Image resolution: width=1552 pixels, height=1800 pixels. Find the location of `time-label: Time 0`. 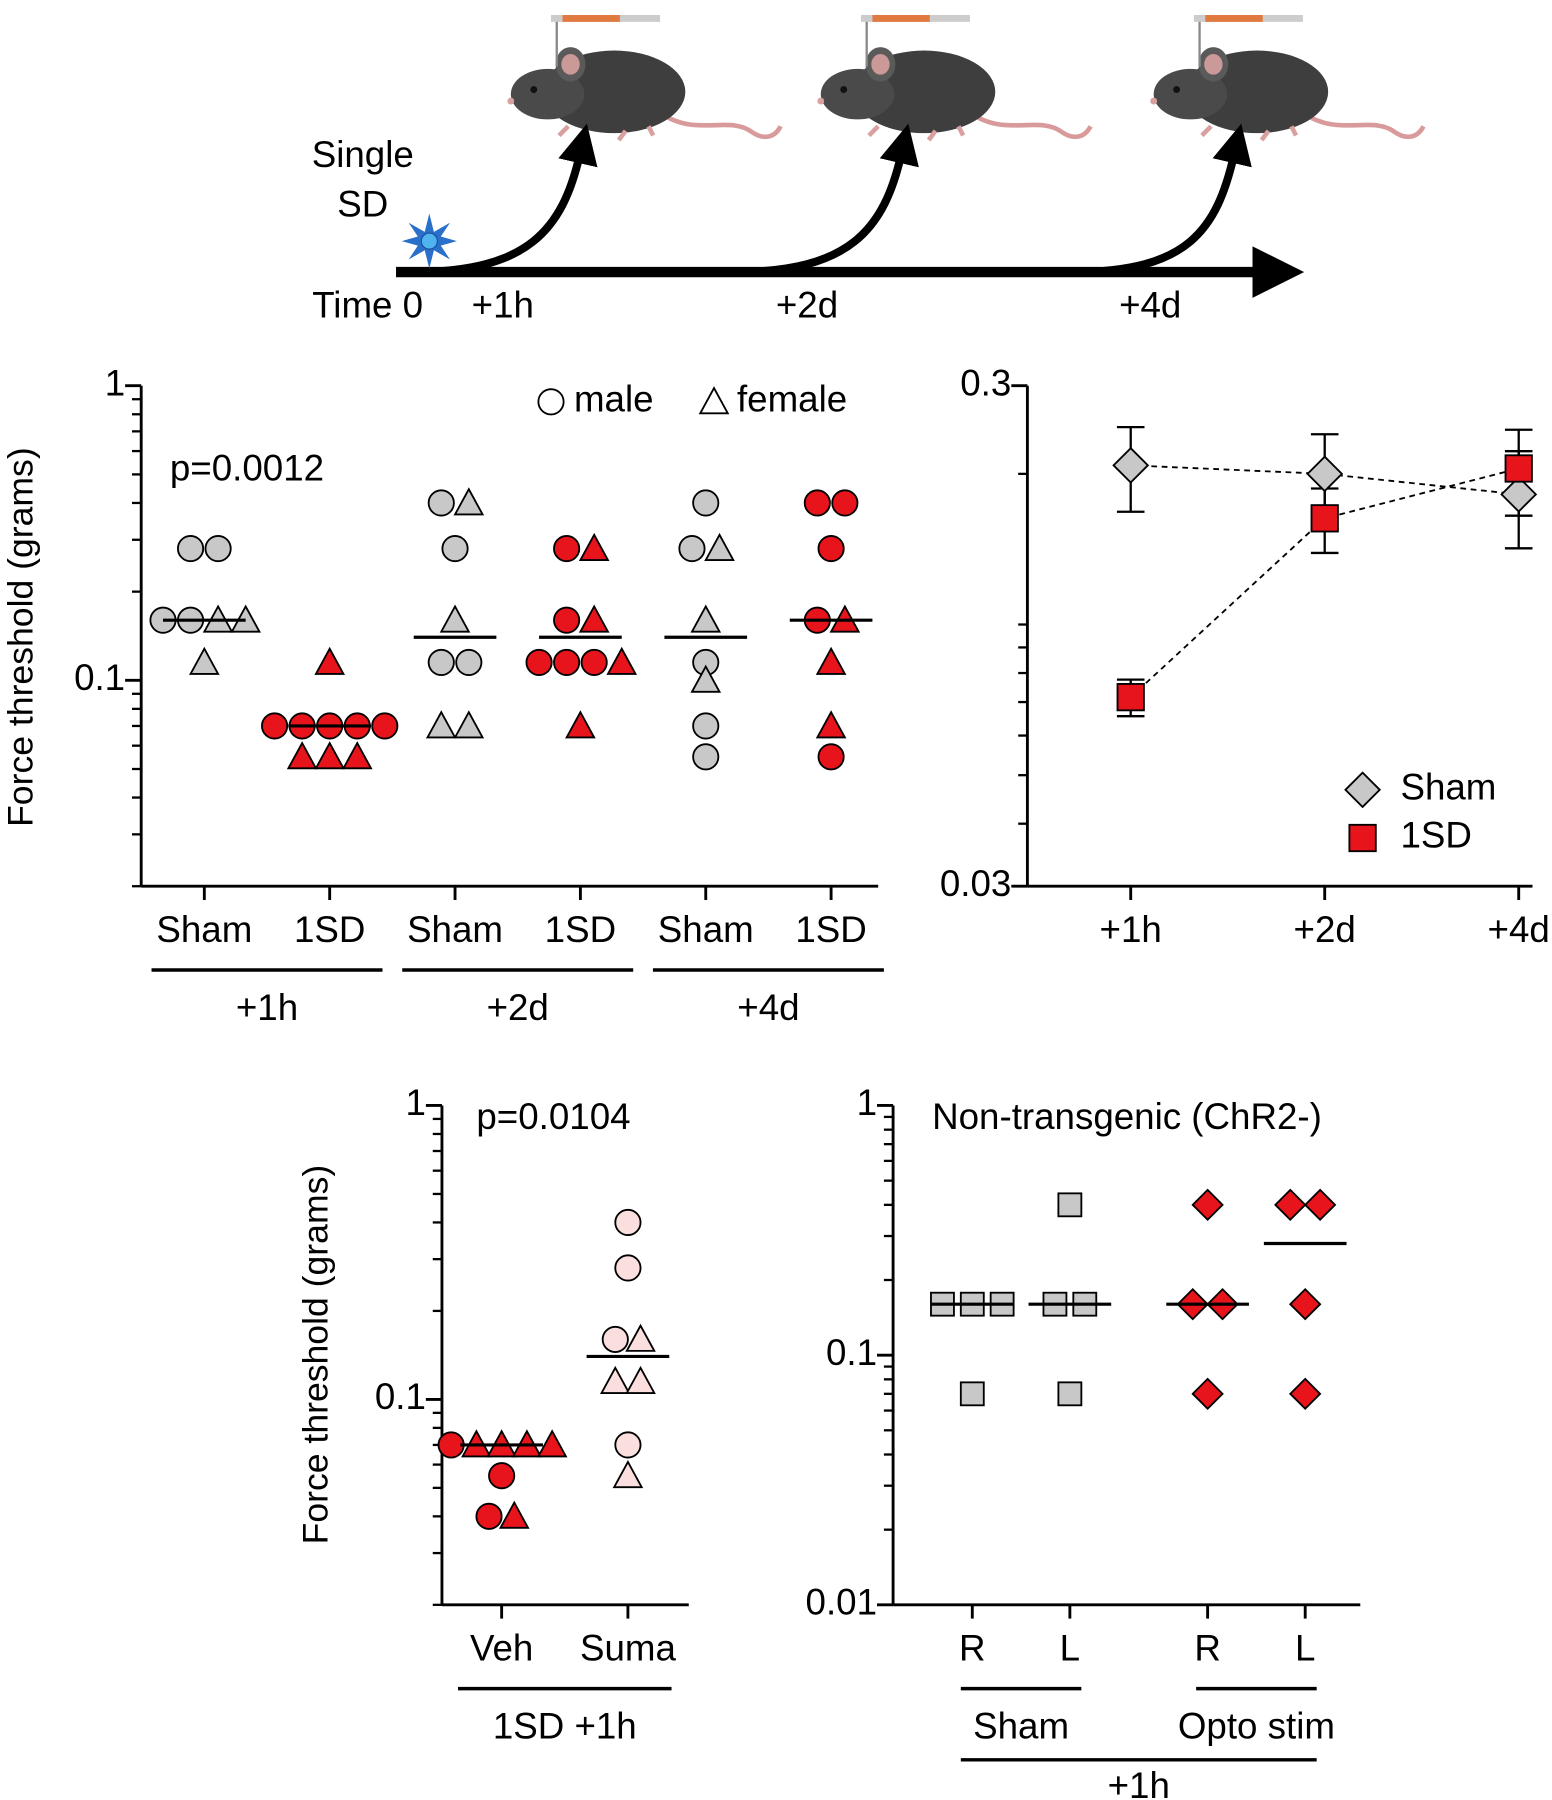

time-label: Time 0 is located at coordinates (367, 304).